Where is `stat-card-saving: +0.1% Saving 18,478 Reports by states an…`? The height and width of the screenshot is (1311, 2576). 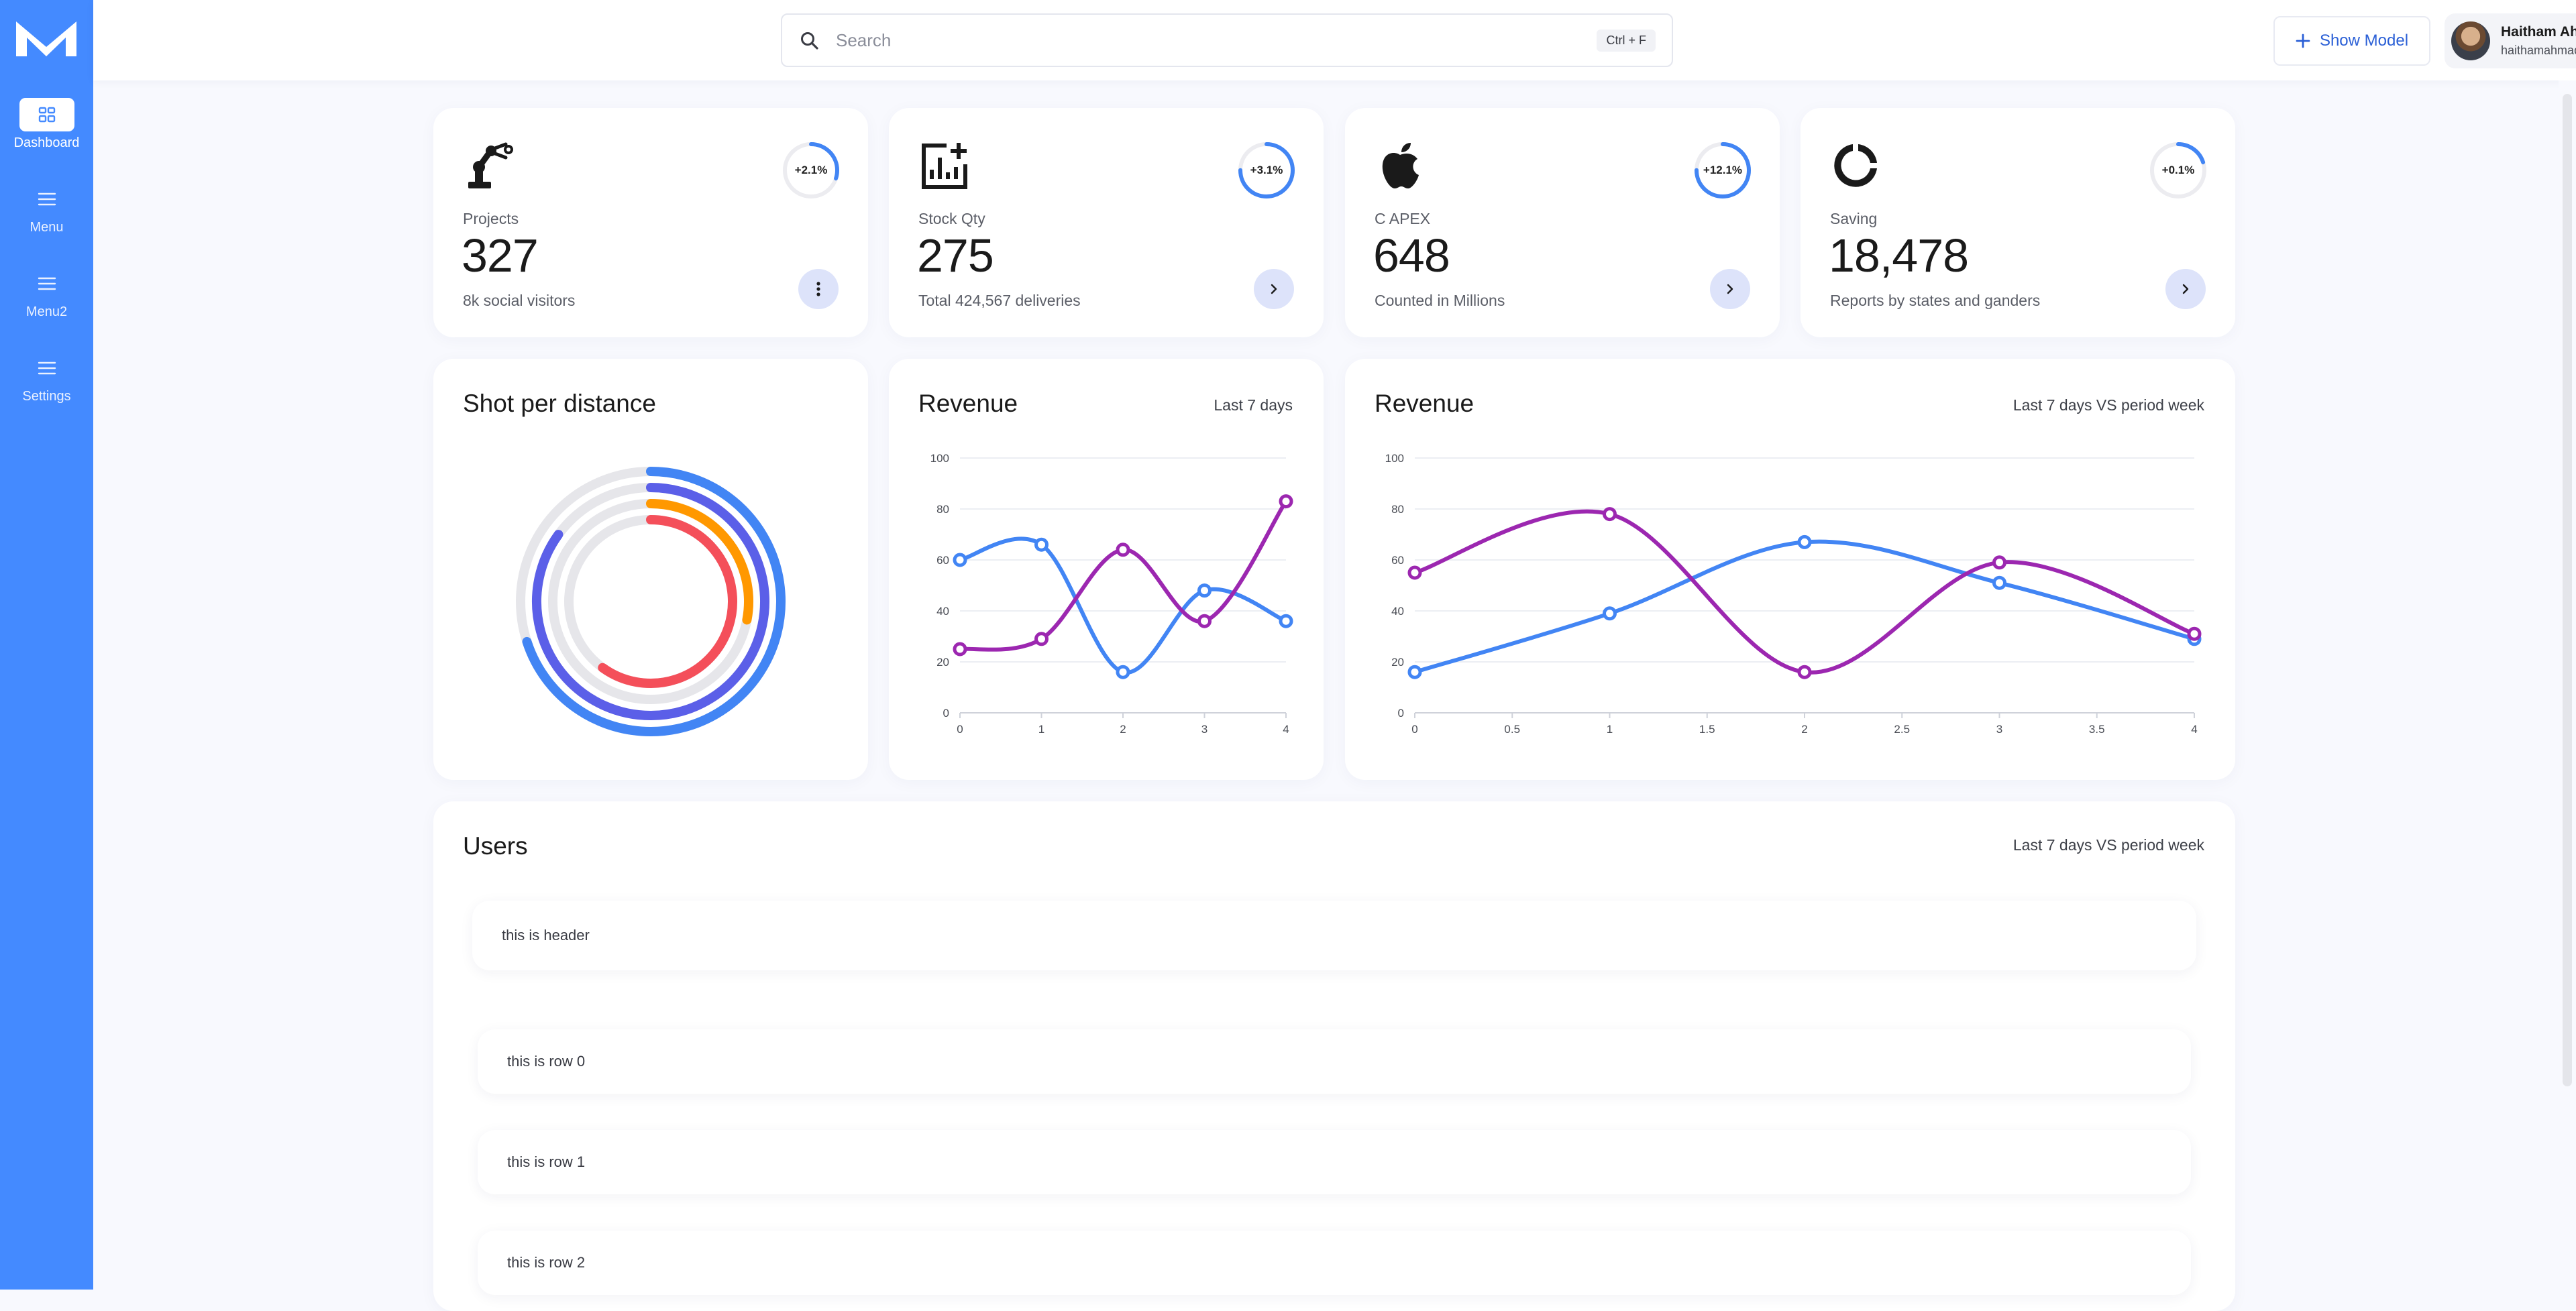 stat-card-saving: +0.1% Saving 18,478 Reports by states an… is located at coordinates (2018, 222).